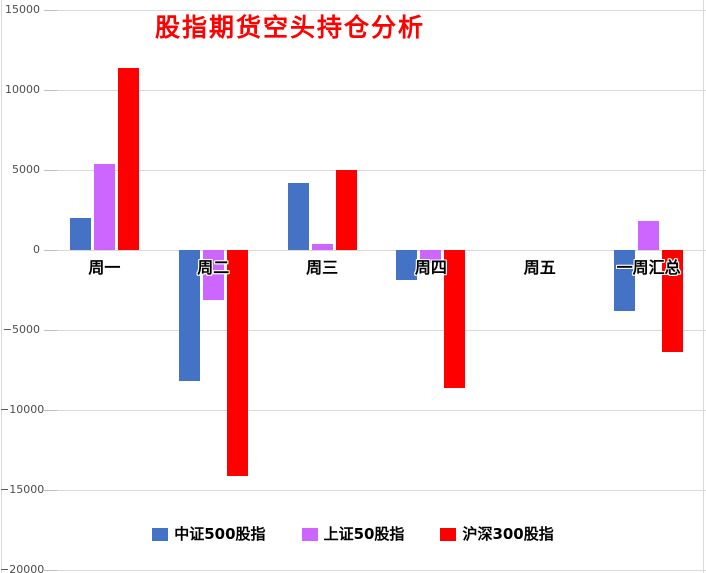 Image resolution: width=706 pixels, height=573 pixels. Describe the element at coordinates (22, 89) in the screenshot. I see `y-tick-label: 10000` at that location.